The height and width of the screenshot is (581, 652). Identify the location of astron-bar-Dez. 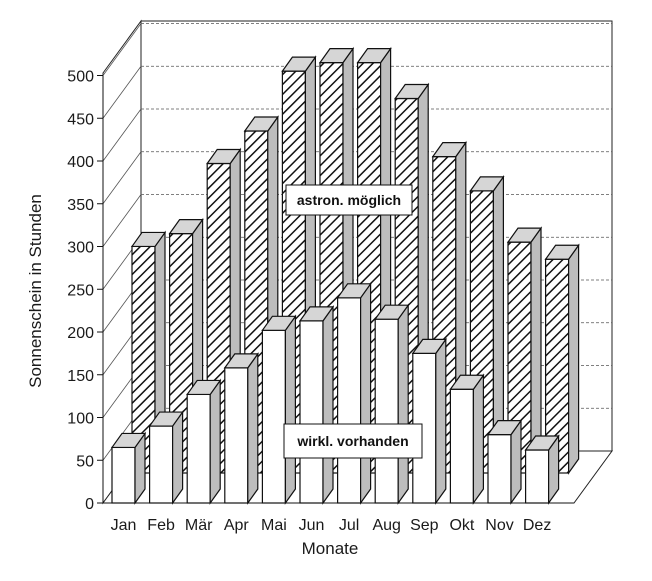
(562, 359).